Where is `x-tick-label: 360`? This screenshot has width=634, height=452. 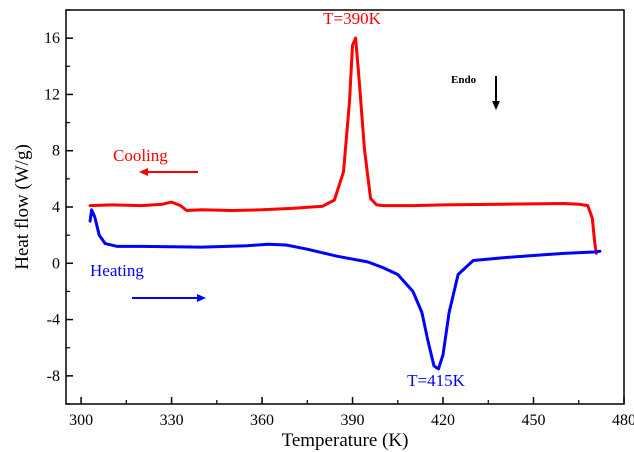 x-tick-label: 360 is located at coordinates (262, 420).